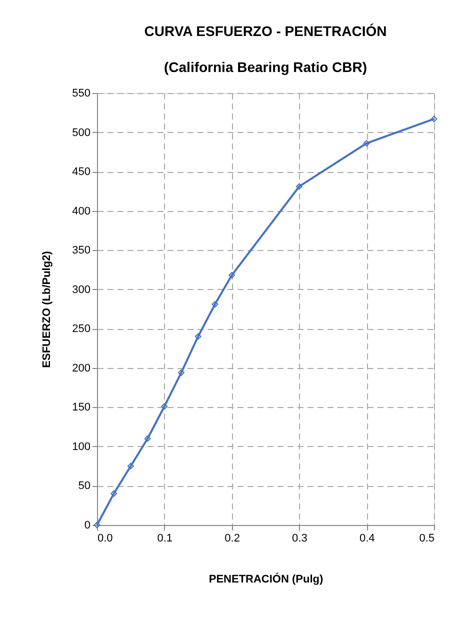  Describe the element at coordinates (105, 538) in the screenshot. I see `x-tick-label: 0.0` at that location.